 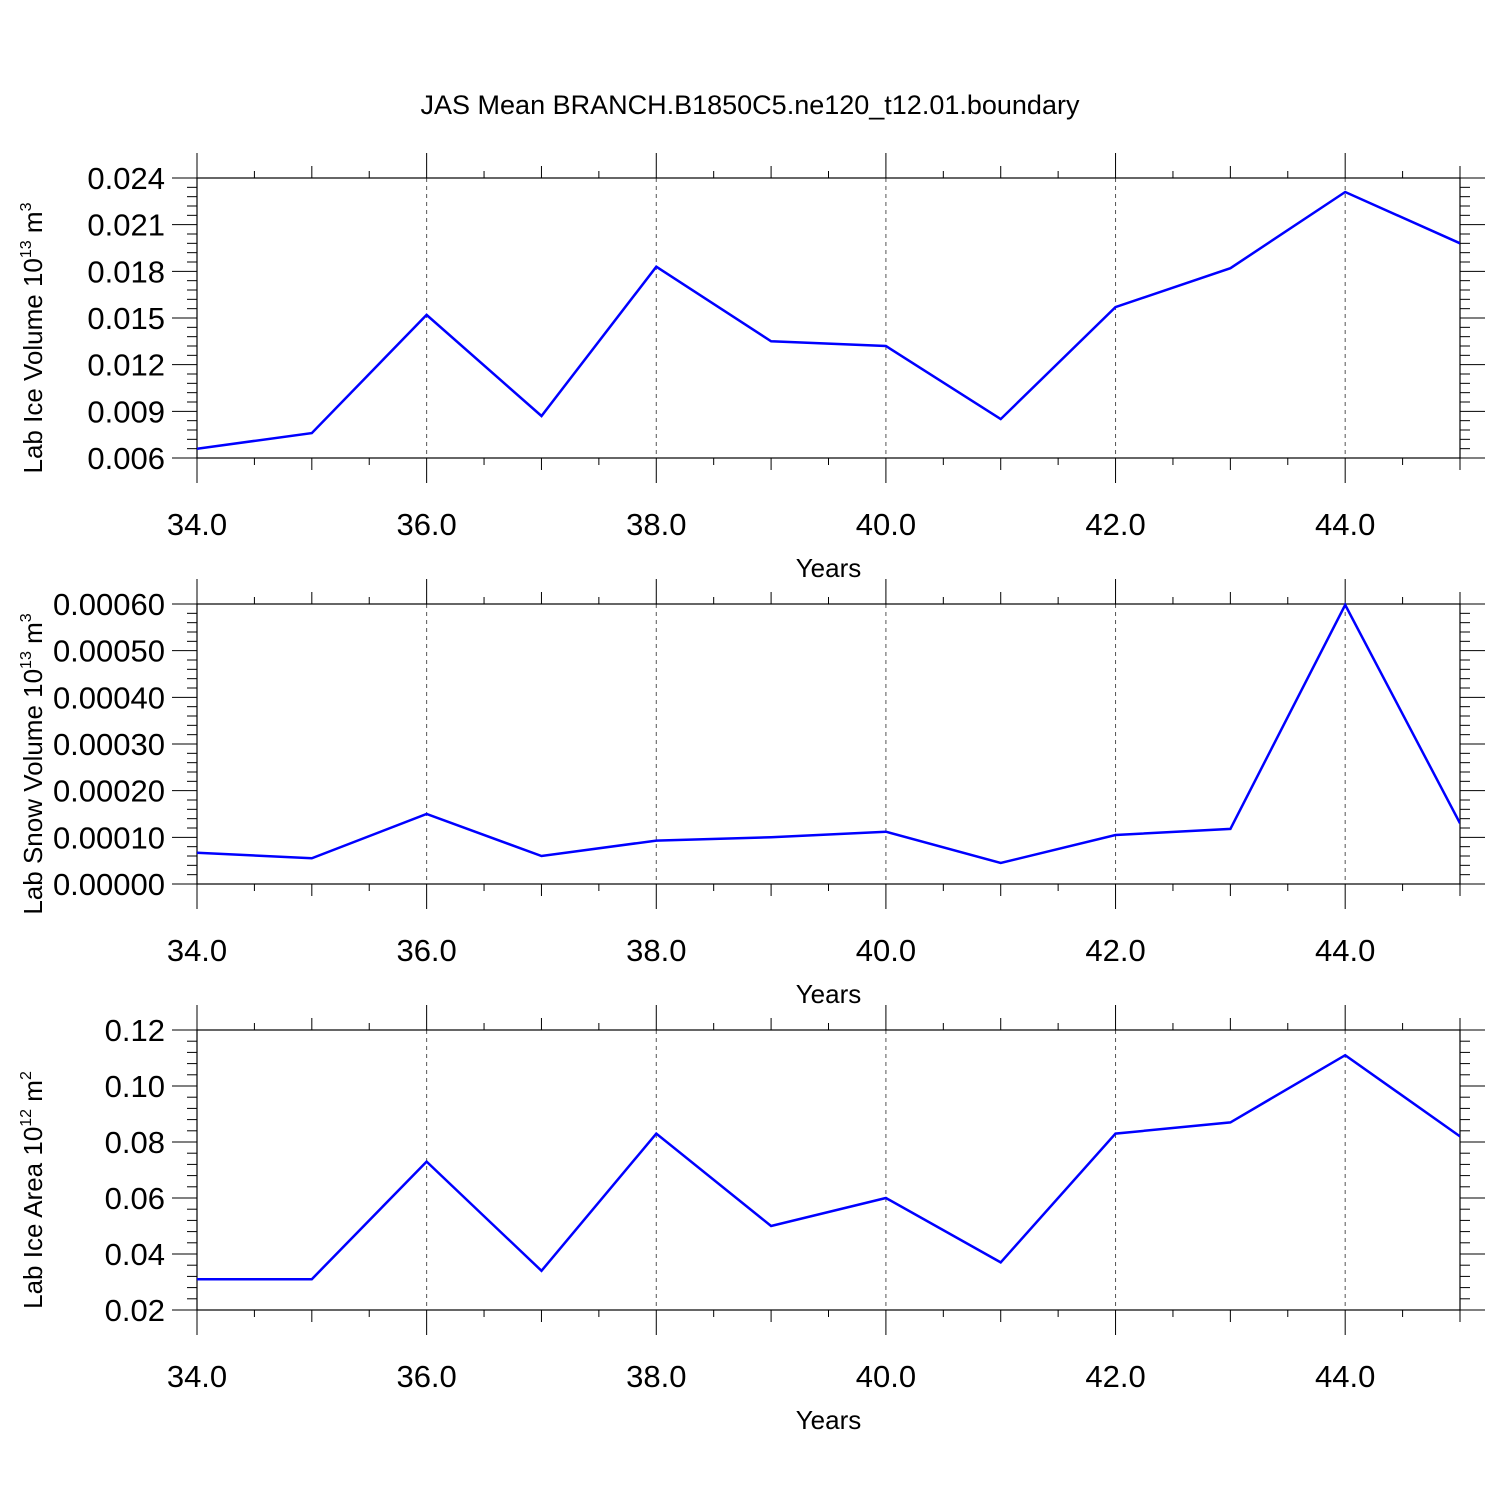 I want to click on y-tick-label: 0.009, so click(x=126, y=411).